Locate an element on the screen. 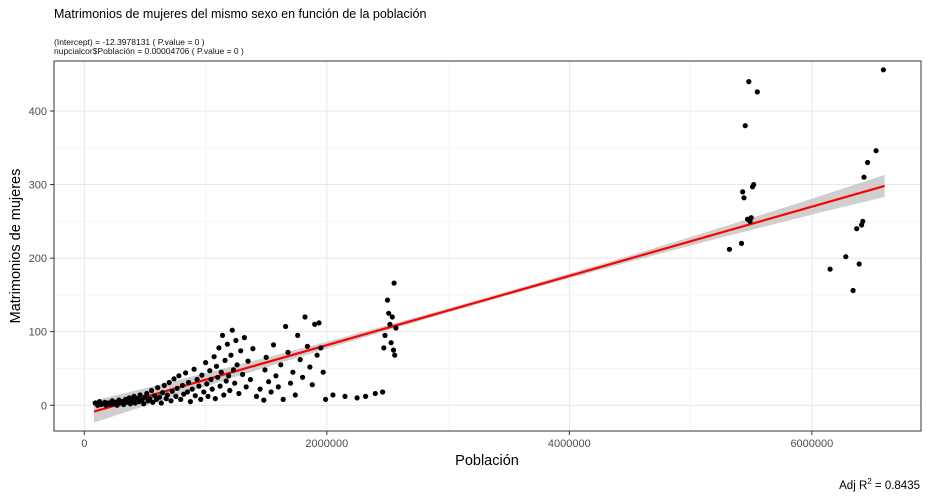  x-axis-label: Población is located at coordinates (487, 461).